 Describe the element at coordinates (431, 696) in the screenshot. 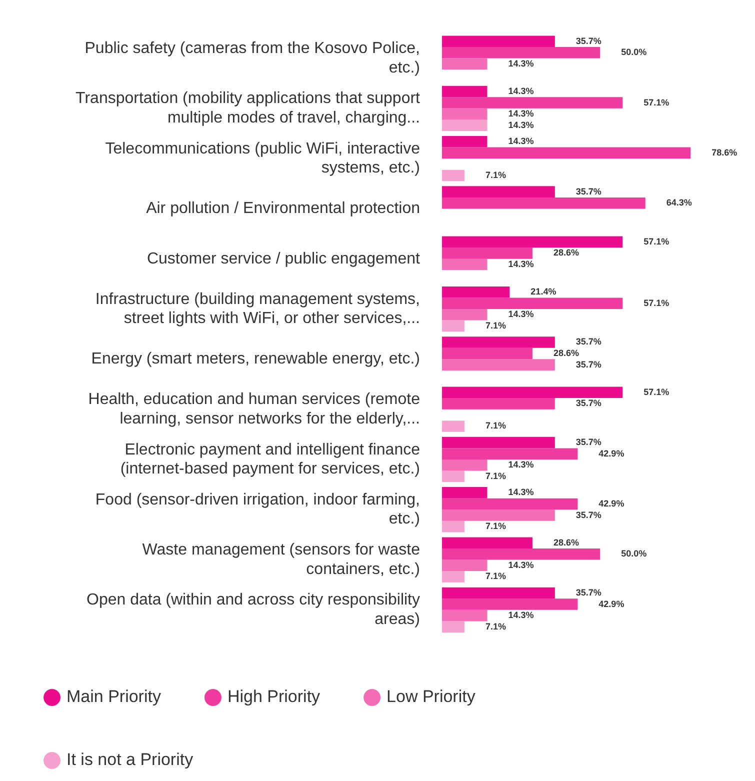

I see `legend-label: Low Priority` at that location.